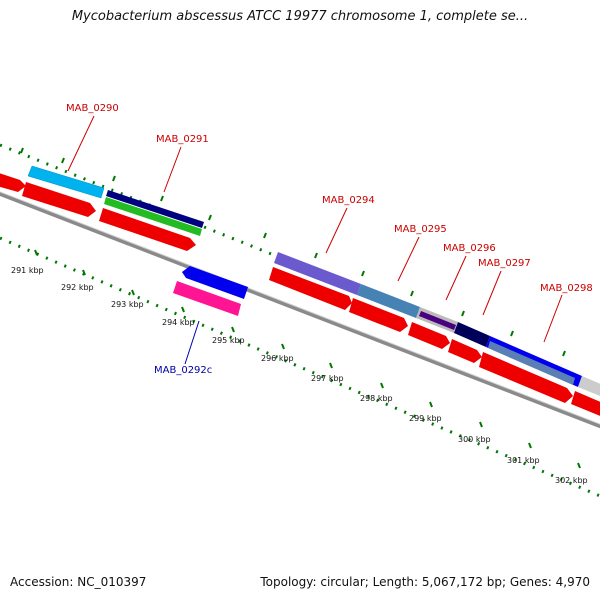 The width and height of the screenshot is (600, 600). Describe the element at coordinates (327, 378) in the screenshot. I see `scale-label-297: 297 kbp` at that location.